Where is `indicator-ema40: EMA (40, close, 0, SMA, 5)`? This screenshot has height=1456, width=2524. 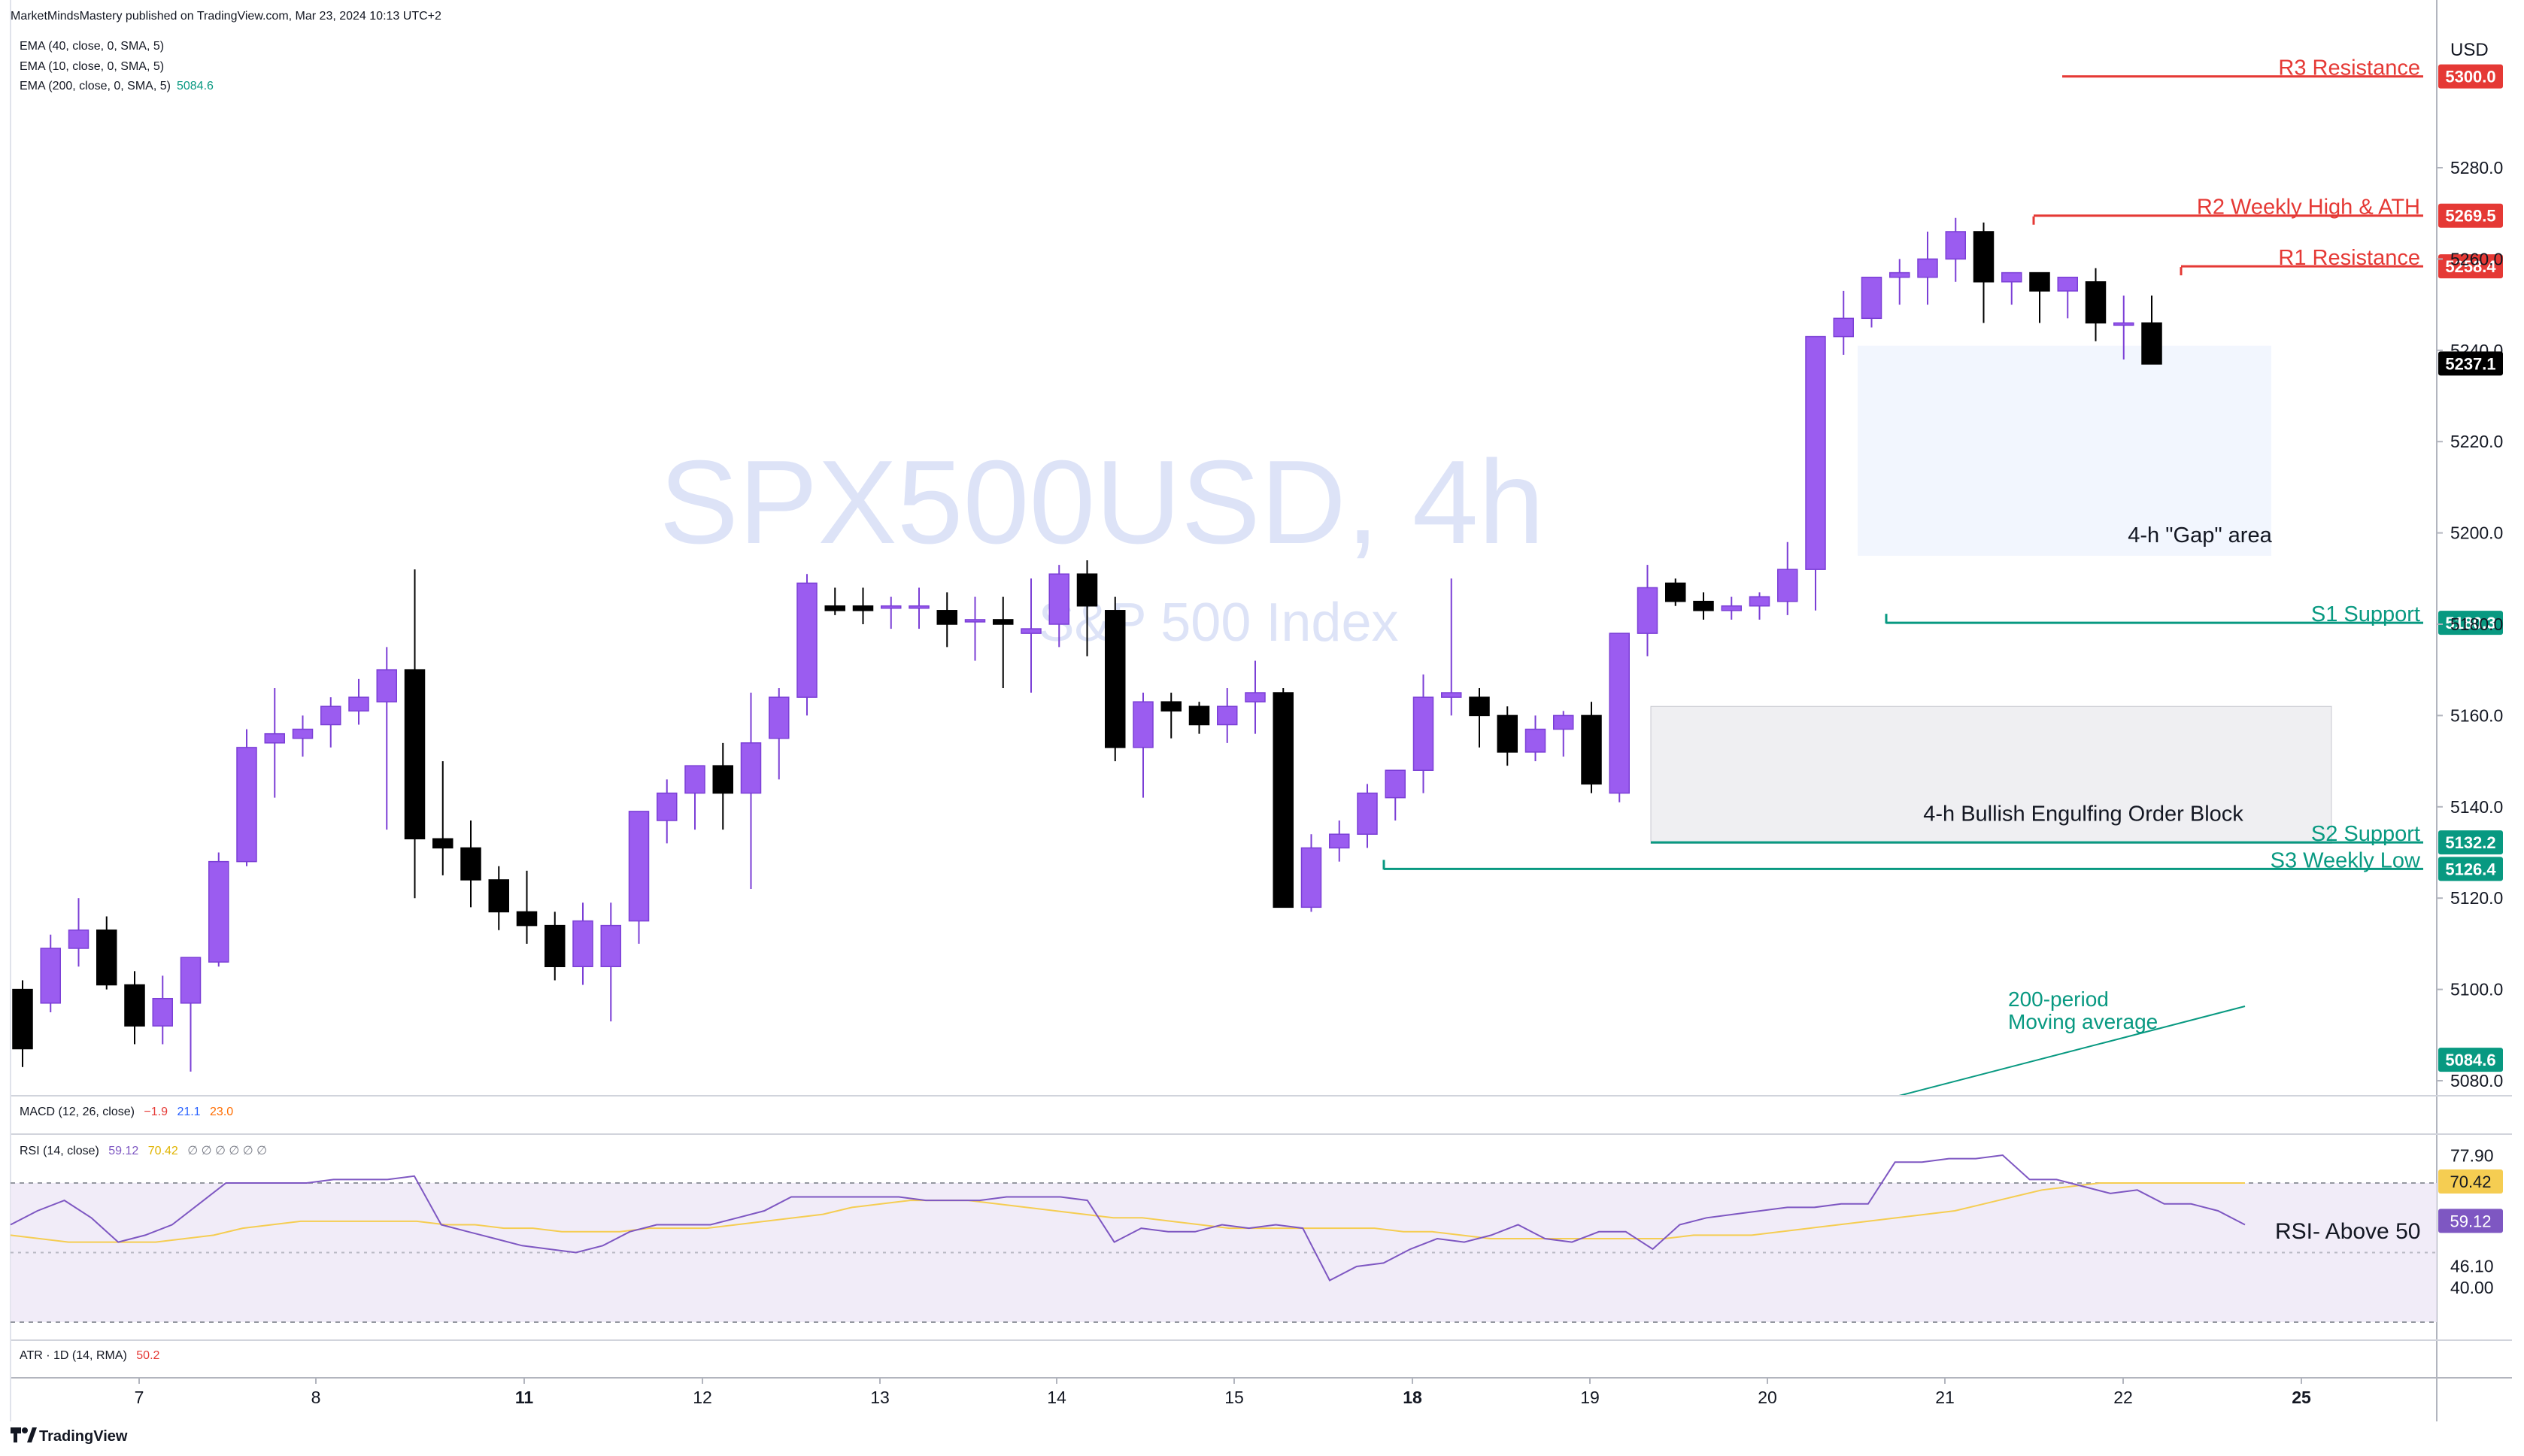
indicator-ema40: EMA (40, close, 0, SMA, 5) is located at coordinates (92, 46).